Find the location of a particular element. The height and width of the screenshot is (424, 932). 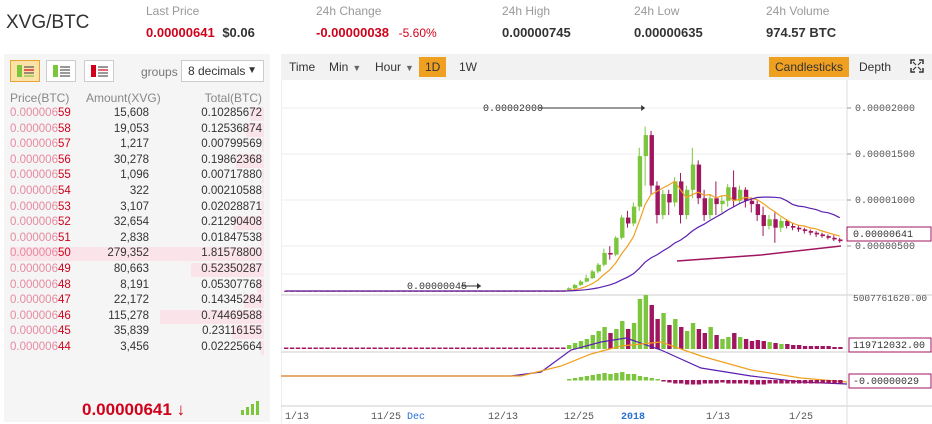

order-book-toolbar: groups 8 decimals ▼ is located at coordinates (137, 71).